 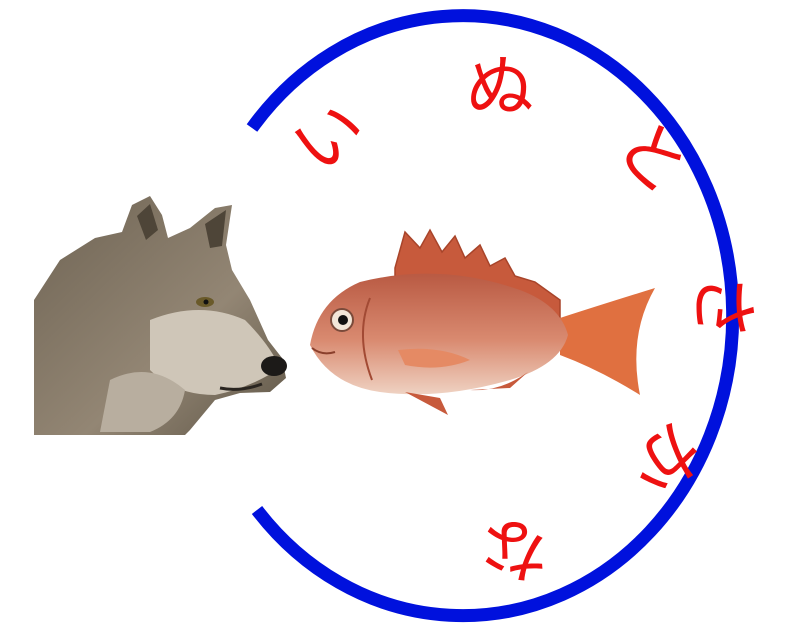 What do you see at coordinates (515, 548) in the screenshot?
I see `kana-na: な` at bounding box center [515, 548].